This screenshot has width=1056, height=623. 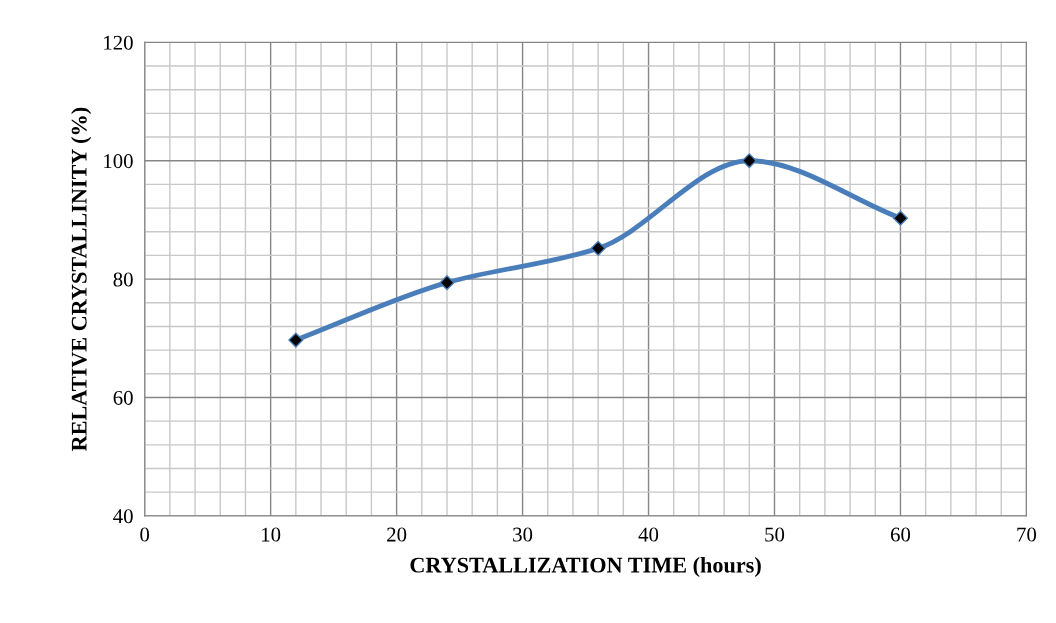 I want to click on x-tick-label: 70, so click(x=1027, y=534).